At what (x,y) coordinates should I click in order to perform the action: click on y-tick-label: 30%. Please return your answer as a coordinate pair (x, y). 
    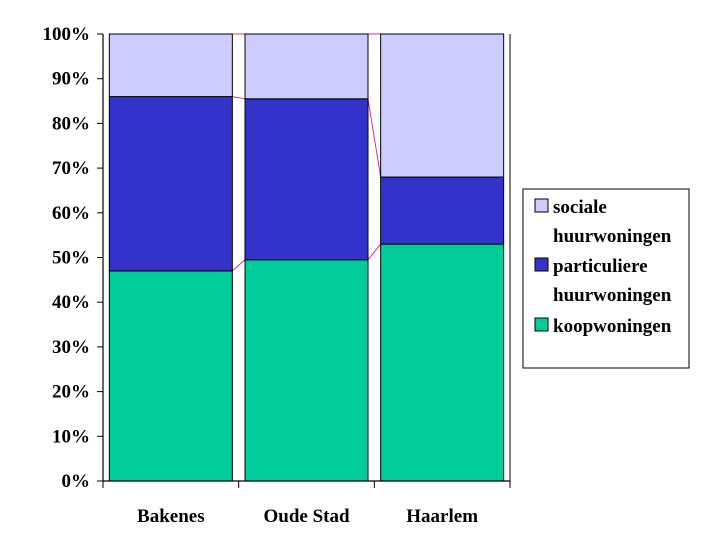
    Looking at the image, I should click on (71, 347).